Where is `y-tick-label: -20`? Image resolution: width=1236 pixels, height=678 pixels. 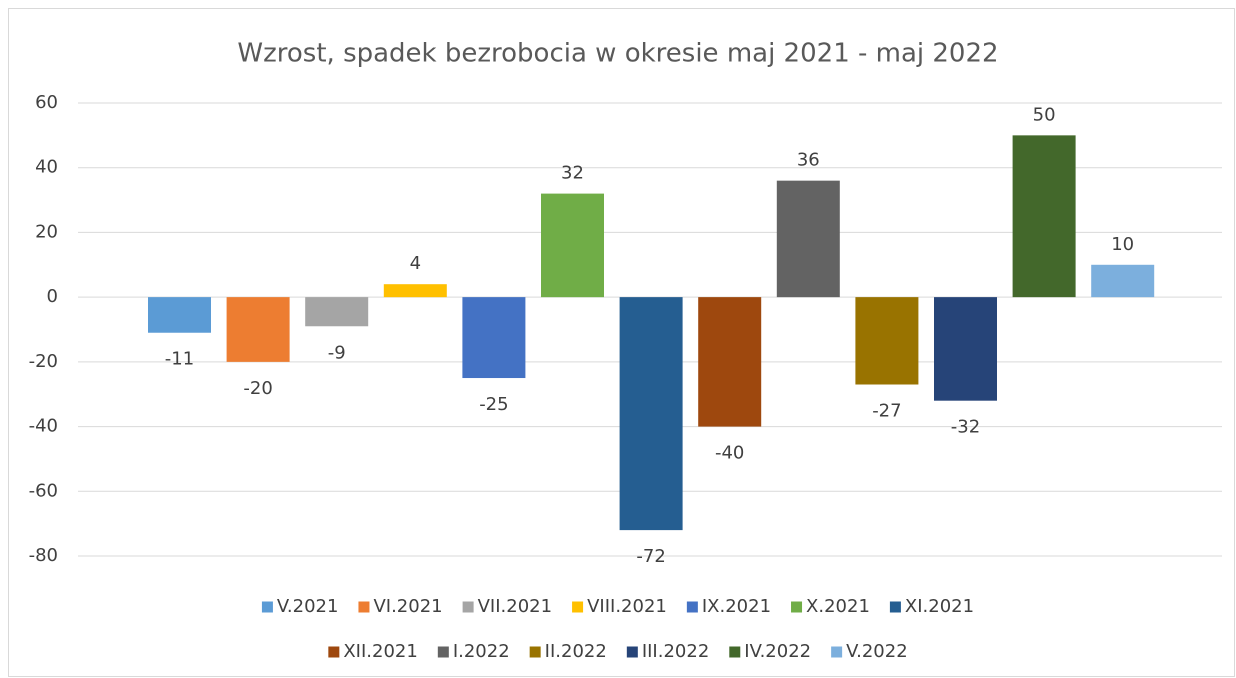 y-tick-label: -20 is located at coordinates (43, 361).